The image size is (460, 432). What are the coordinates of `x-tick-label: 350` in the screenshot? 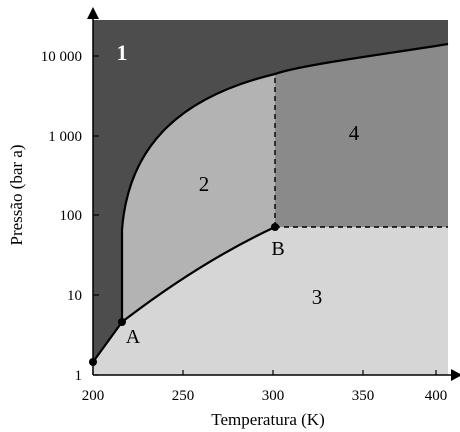 It's located at (363, 396).